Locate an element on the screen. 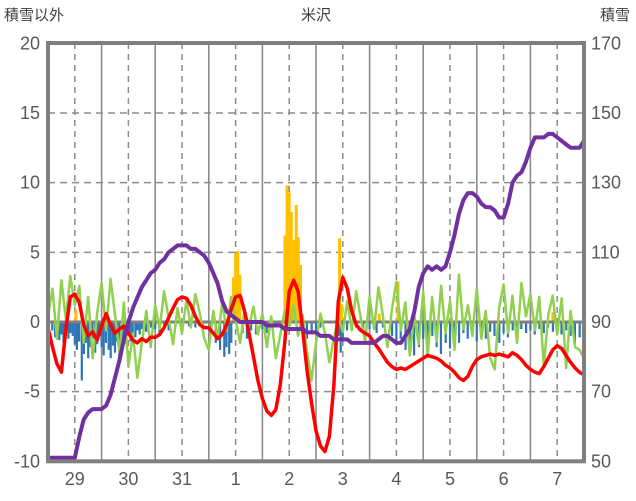  right-axis-tick-label: 70 is located at coordinates (601, 392).